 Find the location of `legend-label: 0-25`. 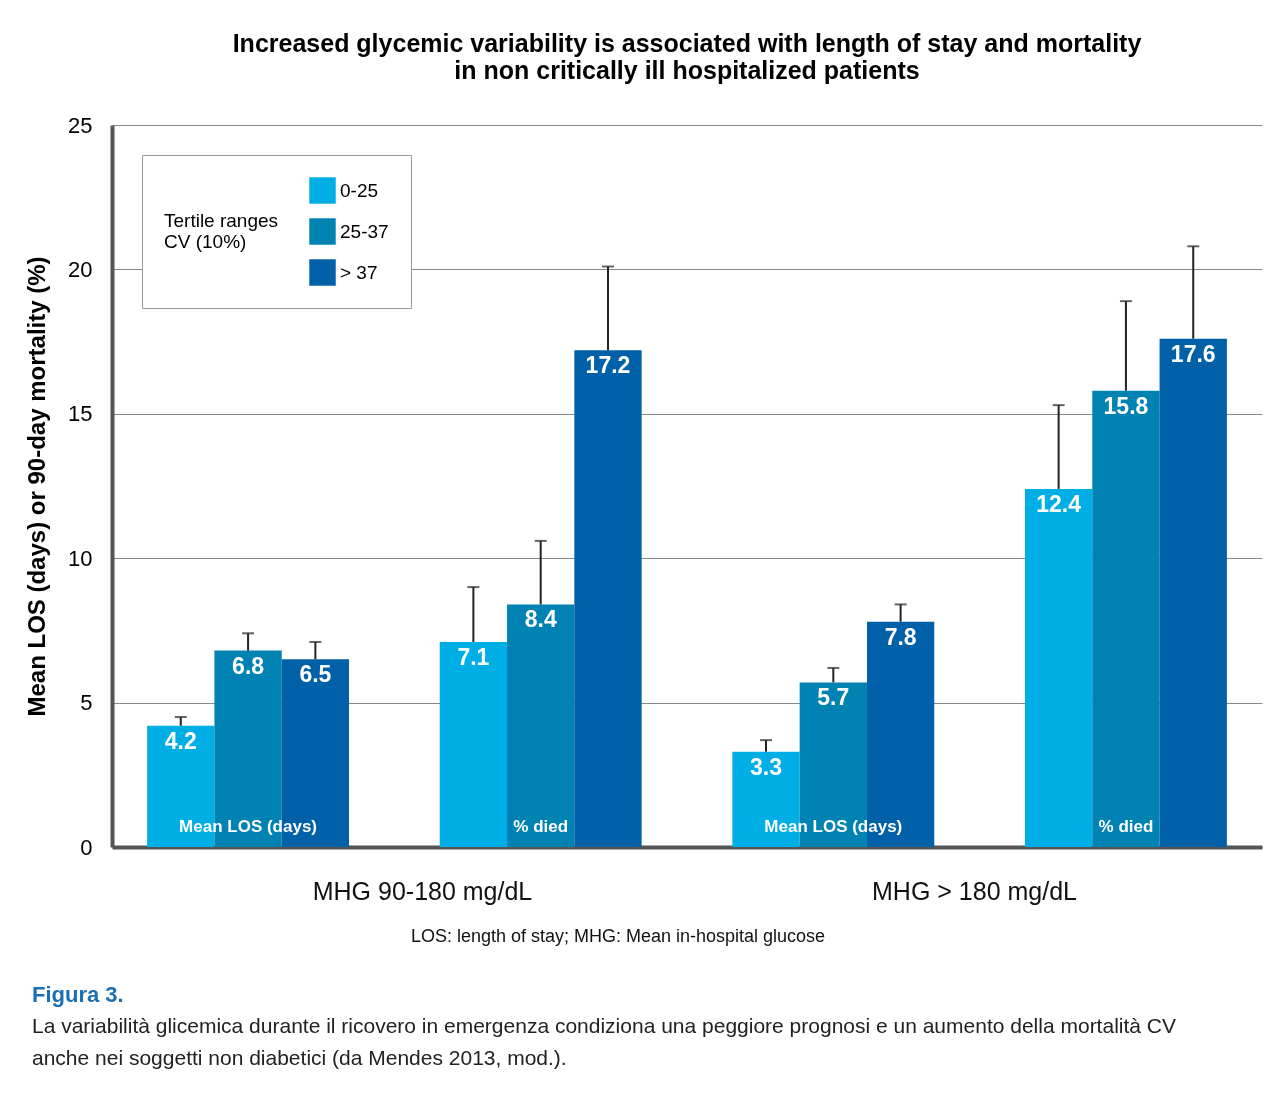

legend-label: 0-25 is located at coordinates (359, 190).